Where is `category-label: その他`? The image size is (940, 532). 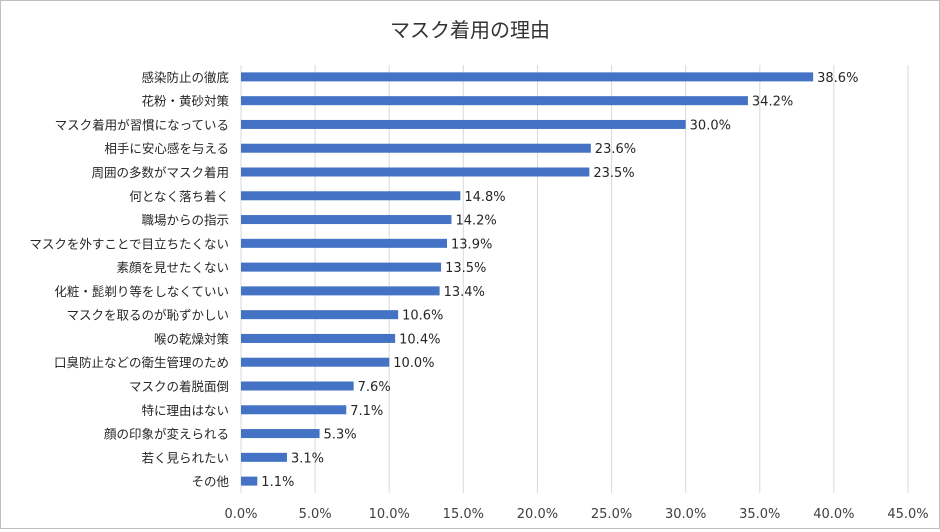
category-label: その他 is located at coordinates (210, 481).